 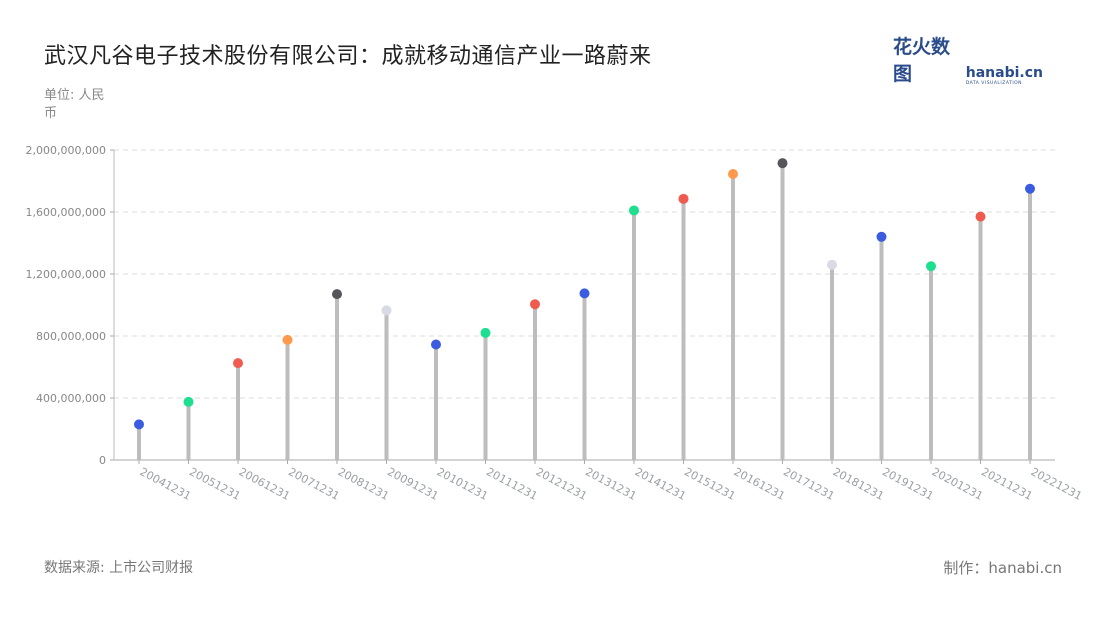 I want to click on y-tick-label: 1,200,000,000, so click(x=66, y=274).